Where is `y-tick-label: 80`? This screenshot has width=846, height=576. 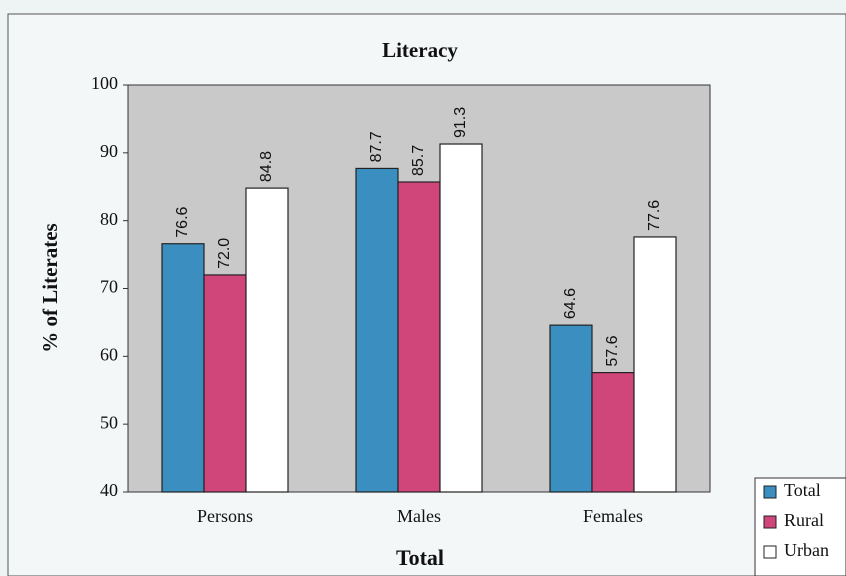 y-tick-label: 80 is located at coordinates (109, 219).